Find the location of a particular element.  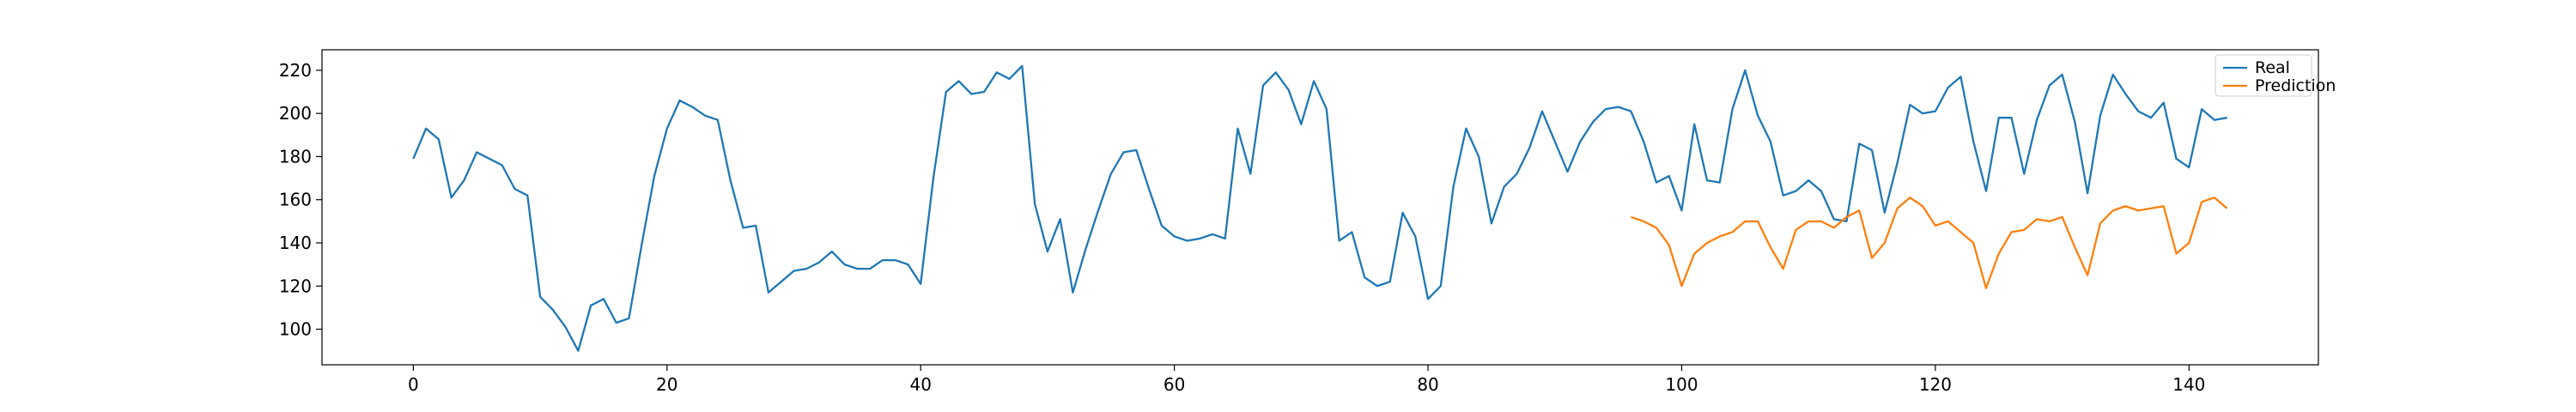

series-line-prediction is located at coordinates (1930, 243).